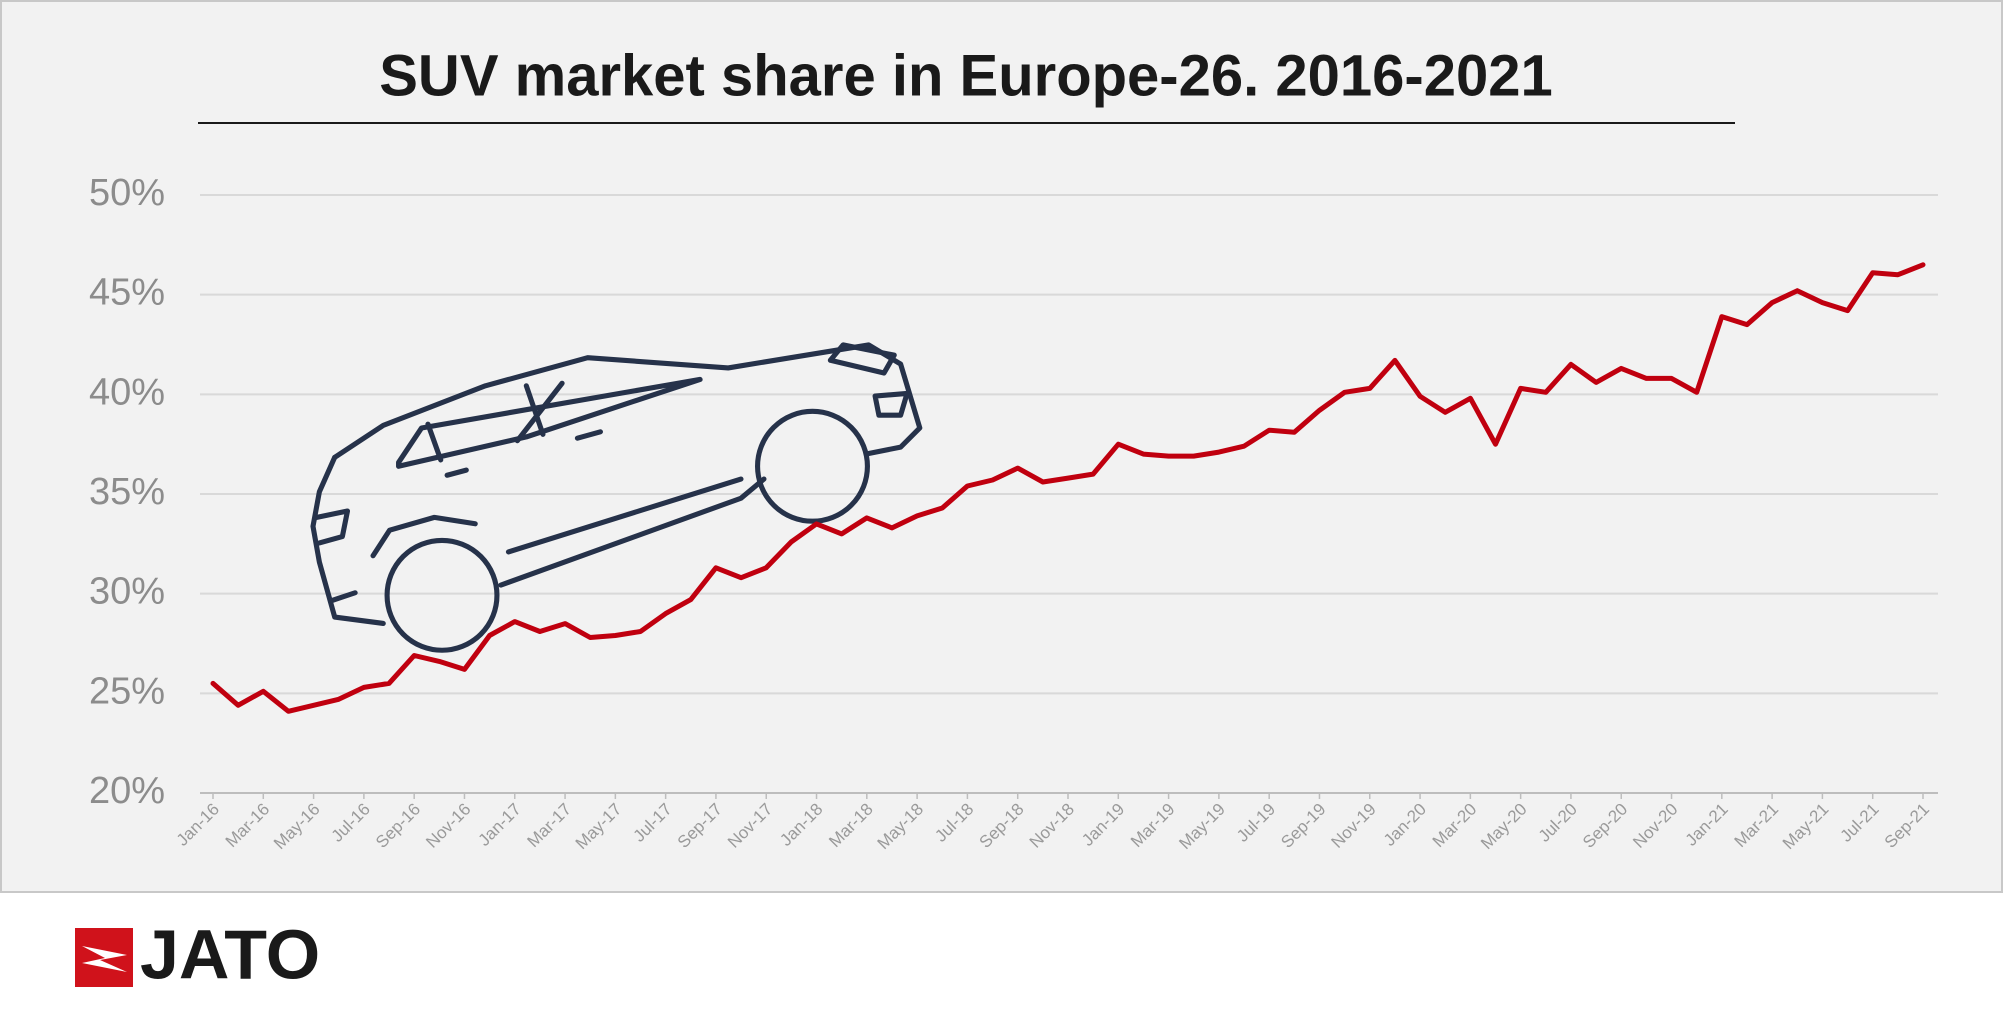 This screenshot has height=1023, width=2003. What do you see at coordinates (127, 791) in the screenshot?
I see `y-tick-label: 20%` at bounding box center [127, 791].